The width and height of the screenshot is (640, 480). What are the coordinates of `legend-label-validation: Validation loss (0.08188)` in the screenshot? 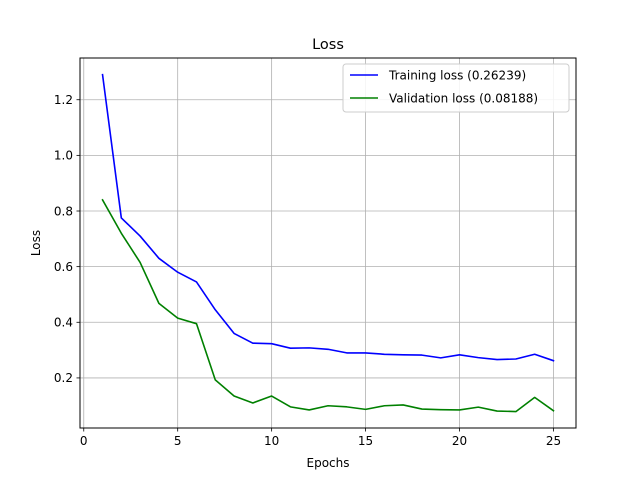 It's located at (463, 99).